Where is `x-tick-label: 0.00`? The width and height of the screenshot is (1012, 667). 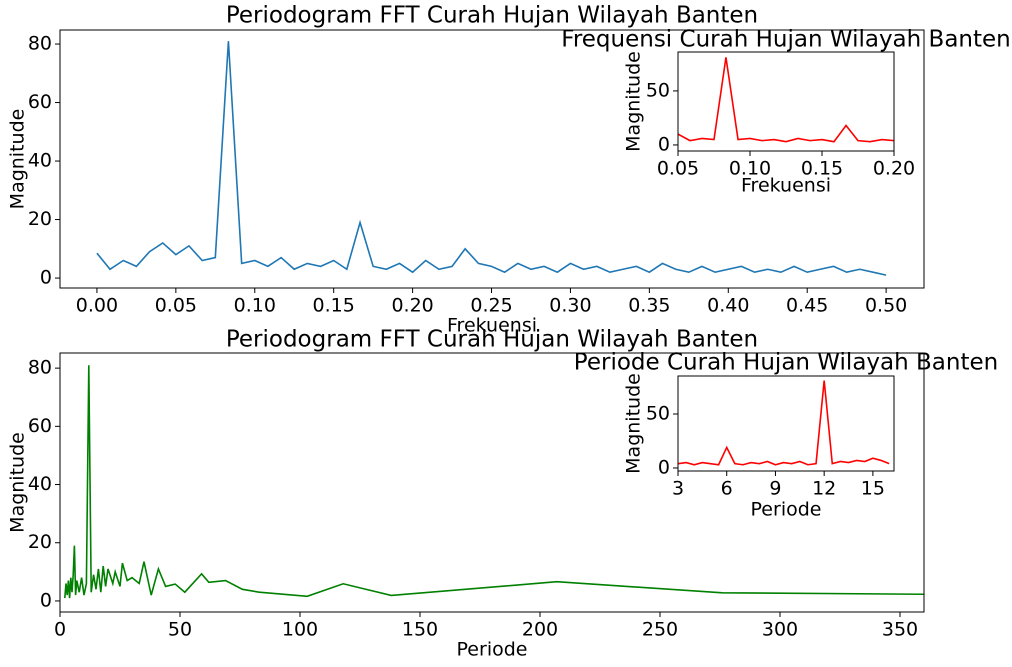 x-tick-label: 0.00 is located at coordinates (97, 306).